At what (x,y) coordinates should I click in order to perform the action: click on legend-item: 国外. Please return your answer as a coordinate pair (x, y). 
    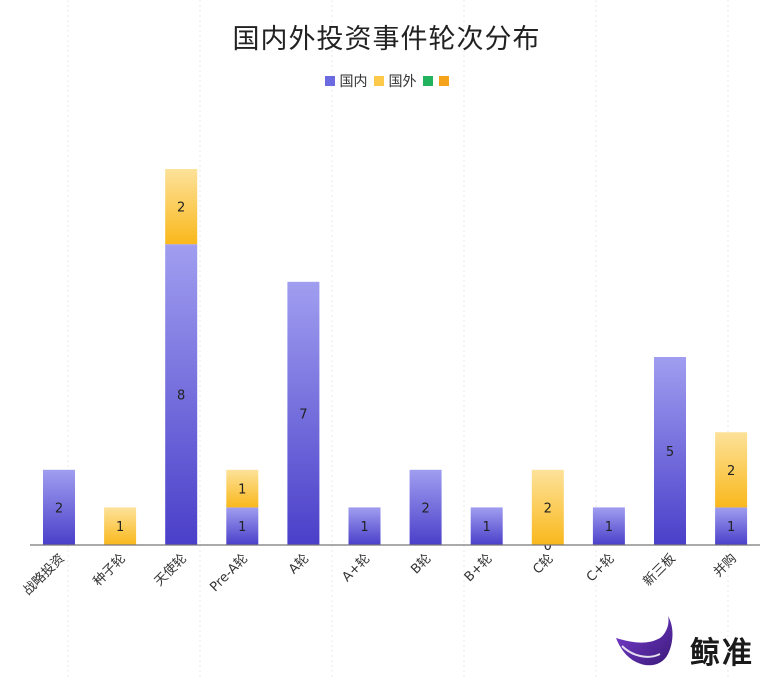
    Looking at the image, I should click on (395, 81).